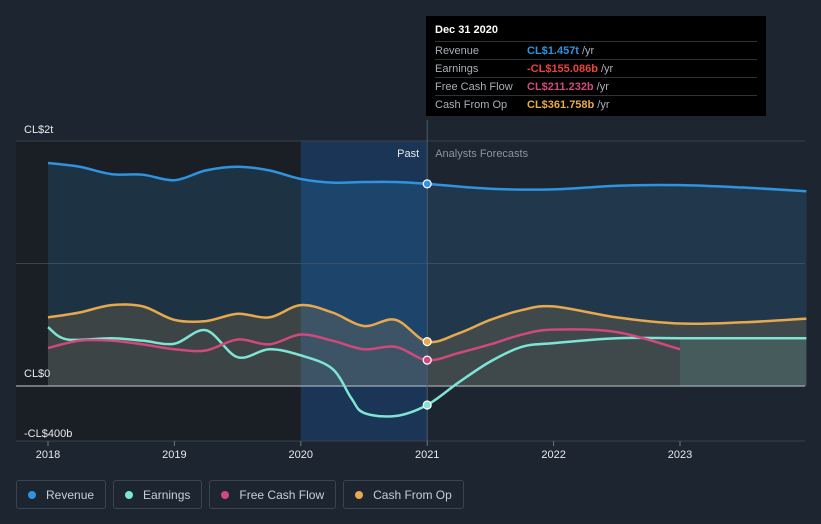 The image size is (821, 524). I want to click on tooltip-label: Earnings, so click(457, 68).